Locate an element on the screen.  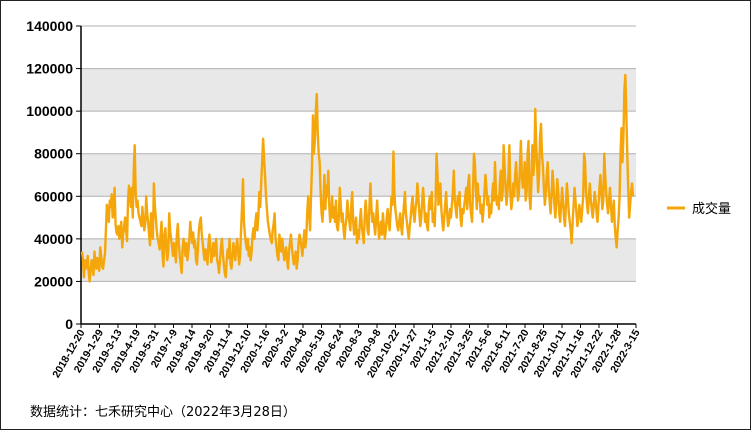
legend: 成交量 is located at coordinates (699, 209).